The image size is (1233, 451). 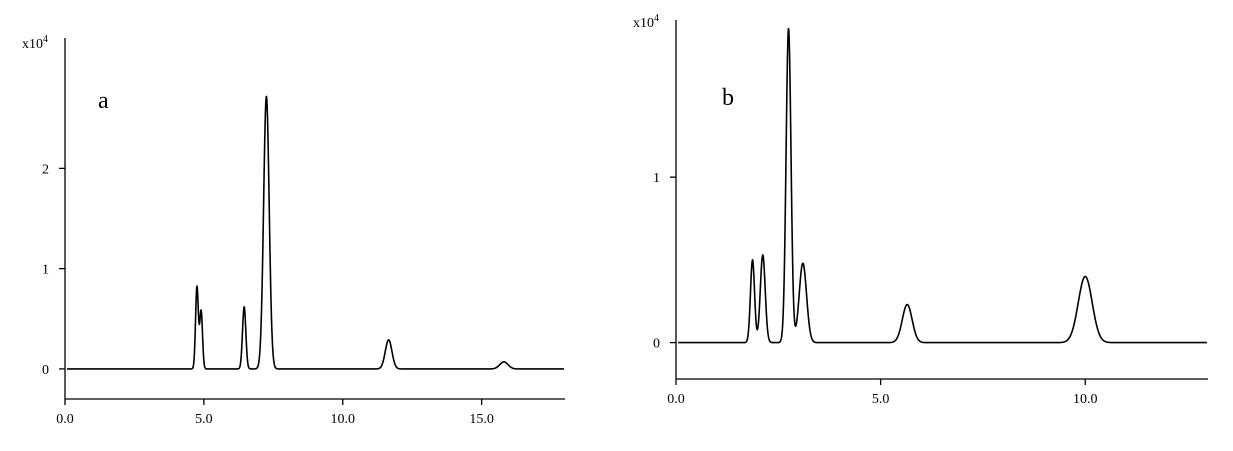 What do you see at coordinates (103, 101) in the screenshot?
I see `panel-a-label: a` at bounding box center [103, 101].